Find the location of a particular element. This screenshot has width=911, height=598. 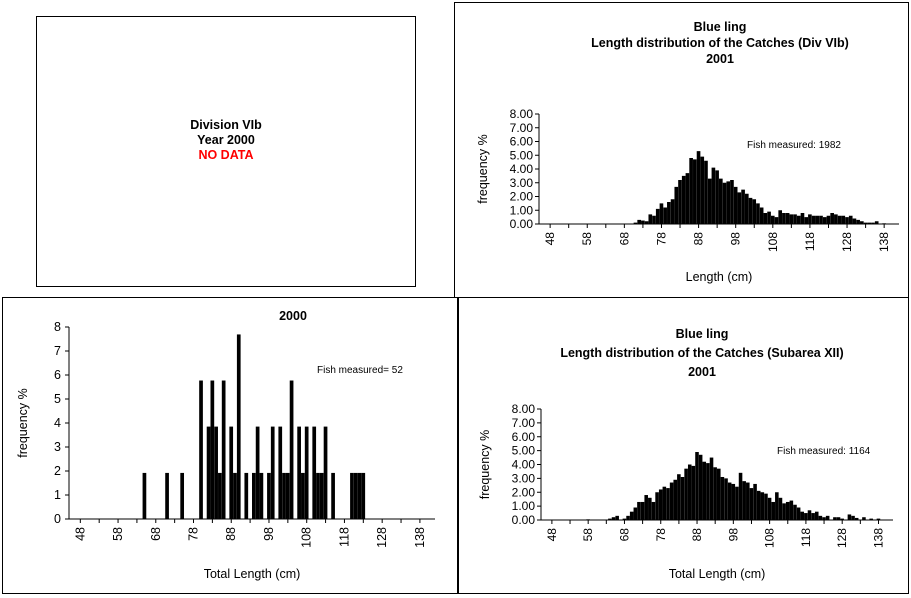

y-tick-label: 8 is located at coordinates (57, 327).